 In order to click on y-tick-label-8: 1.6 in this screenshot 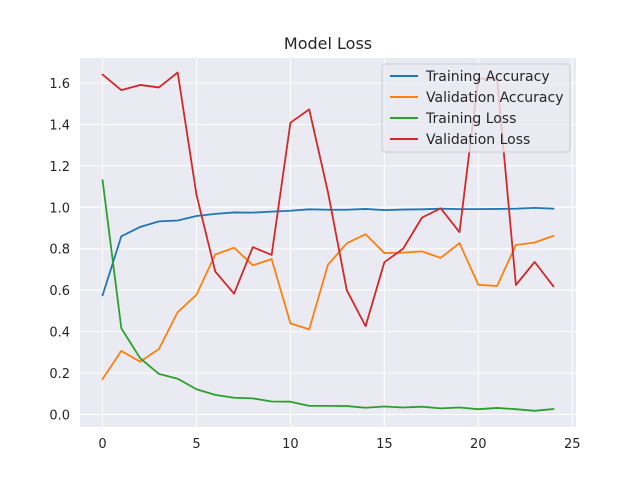, I will do `click(59, 84)`.